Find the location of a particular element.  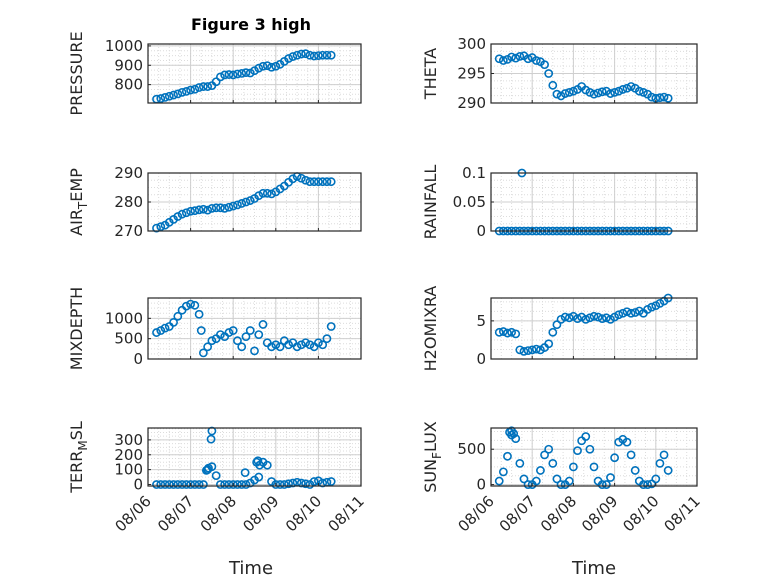

y-axis-label: TERRMSL is located at coordinates (78, 457).